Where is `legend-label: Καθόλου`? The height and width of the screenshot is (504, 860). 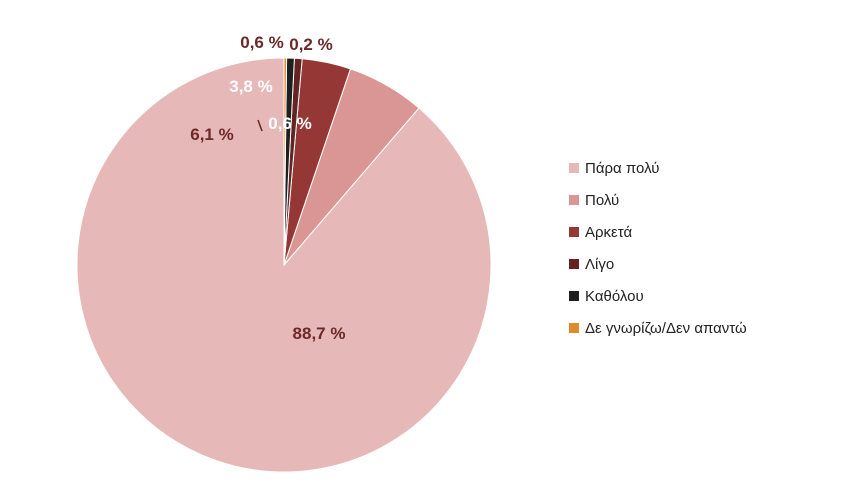 legend-label: Καθόλου is located at coordinates (614, 296).